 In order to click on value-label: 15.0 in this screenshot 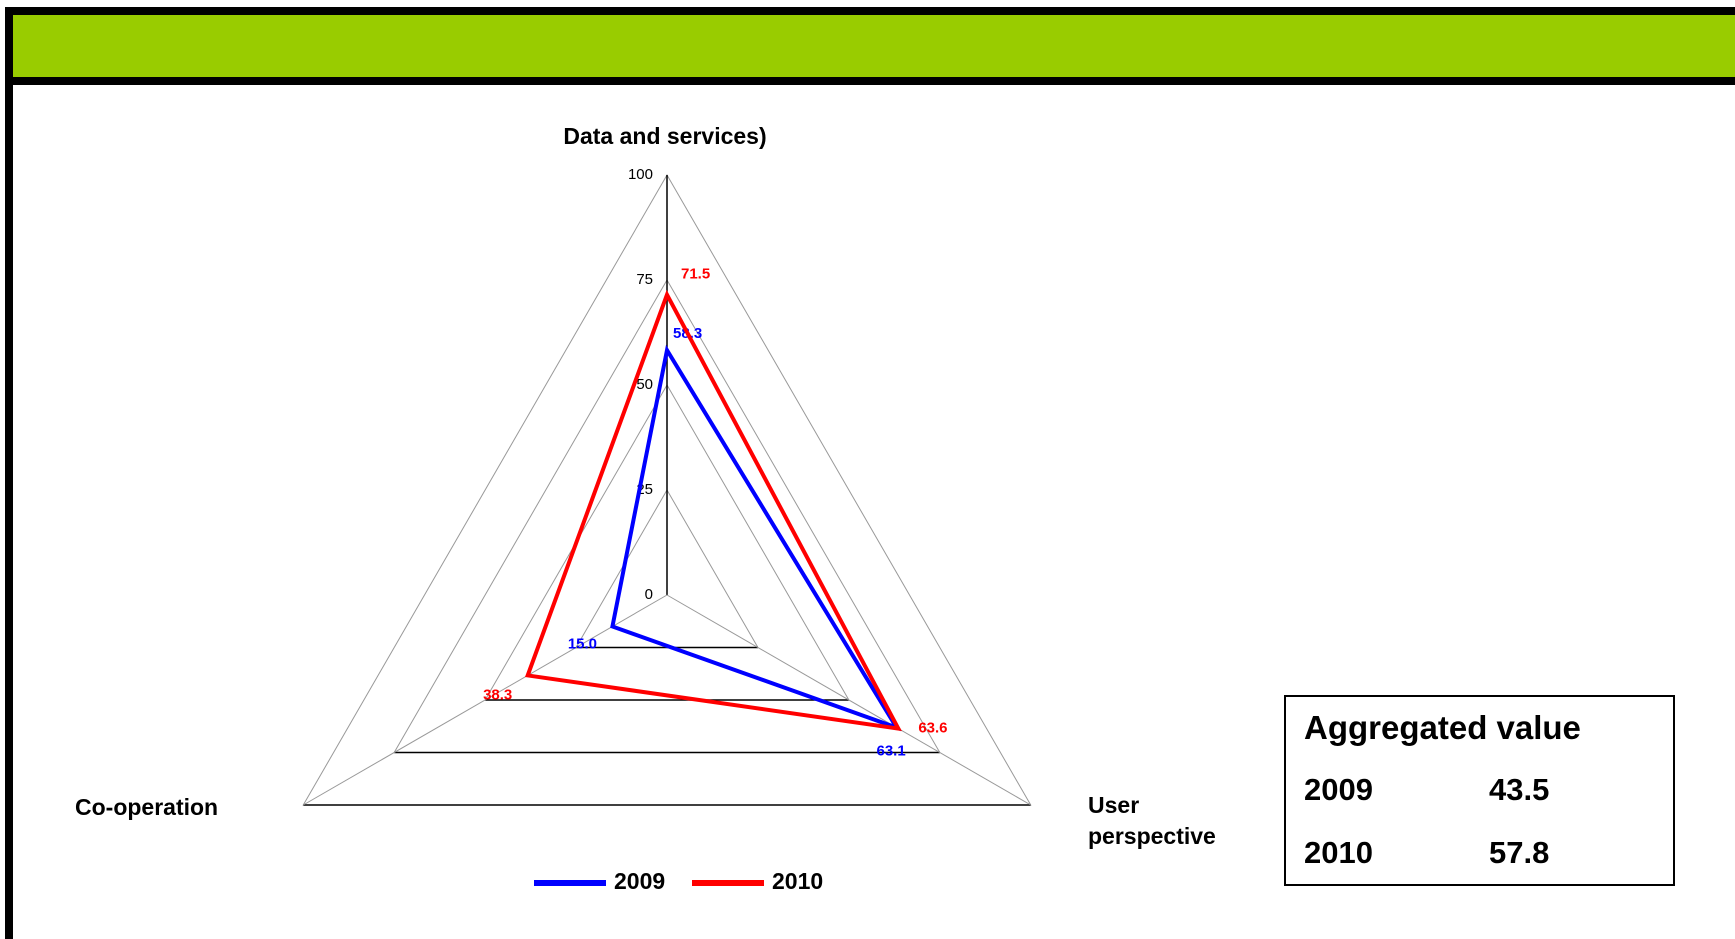, I will do `click(582, 643)`.